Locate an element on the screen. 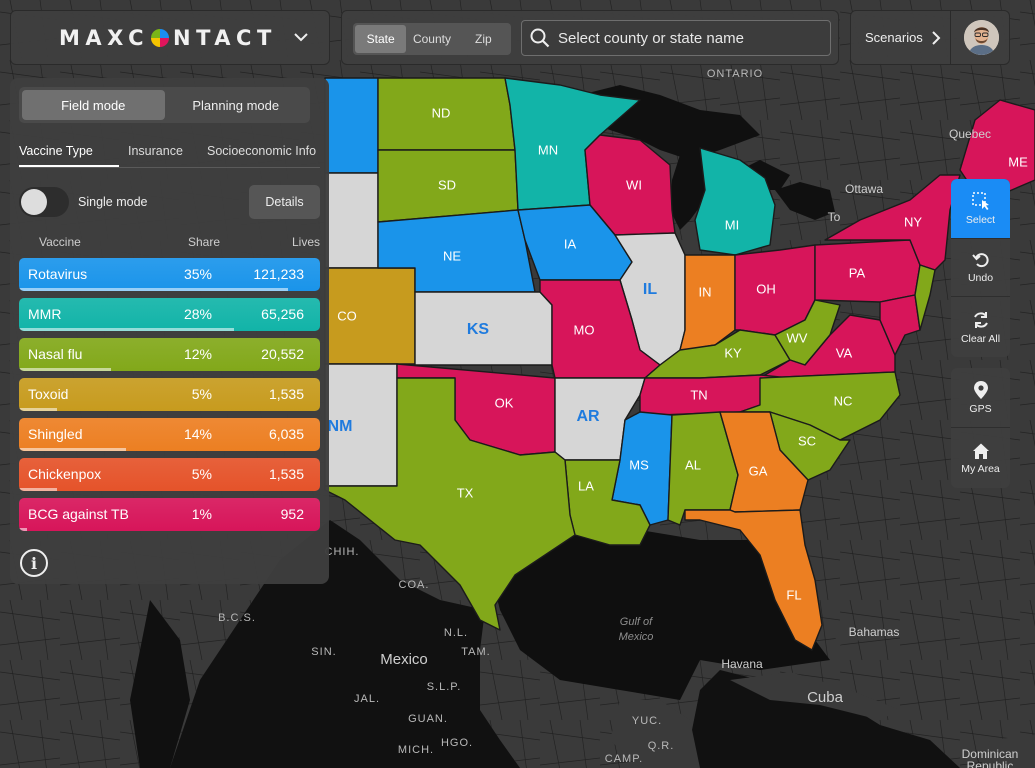 This screenshot has height=768, width=1035. place-bcs: B.C.S. is located at coordinates (237, 618).